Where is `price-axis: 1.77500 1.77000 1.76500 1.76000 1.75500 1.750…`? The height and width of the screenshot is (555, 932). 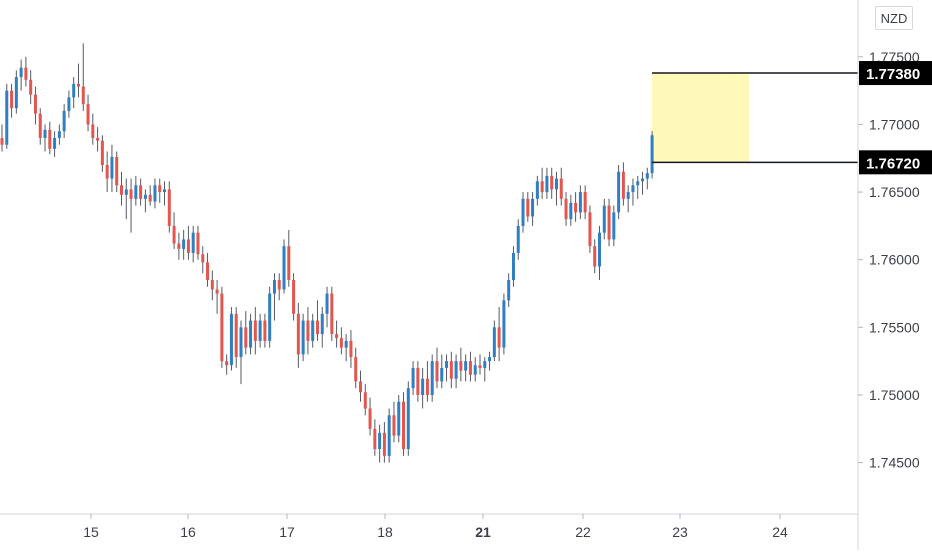
price-axis: 1.77500 1.77000 1.76500 1.76000 1.75500 1.750… is located at coordinates (889, 260).